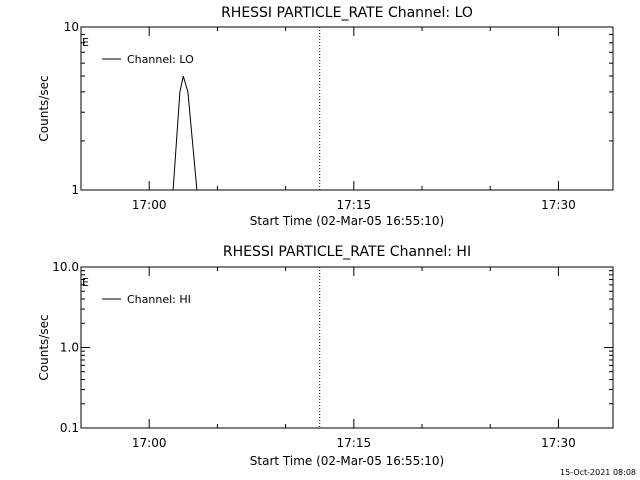  Describe the element at coordinates (347, 13) in the screenshot. I see `chart-title: RHESSI PARTICLE_RATE Channel: LO` at that location.